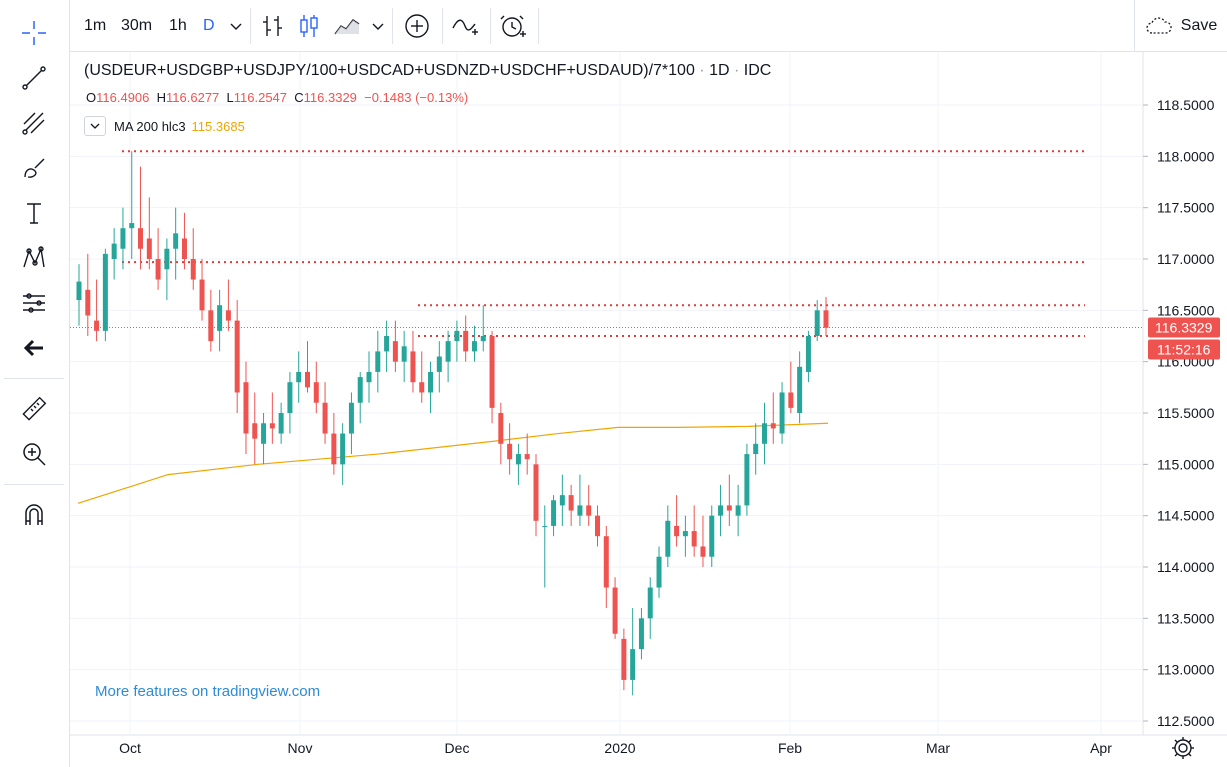 This screenshot has width=1227, height=767. Describe the element at coordinates (416, 97) in the screenshot. I see `change-value: −0.1483 (−0.13%)` at that location.